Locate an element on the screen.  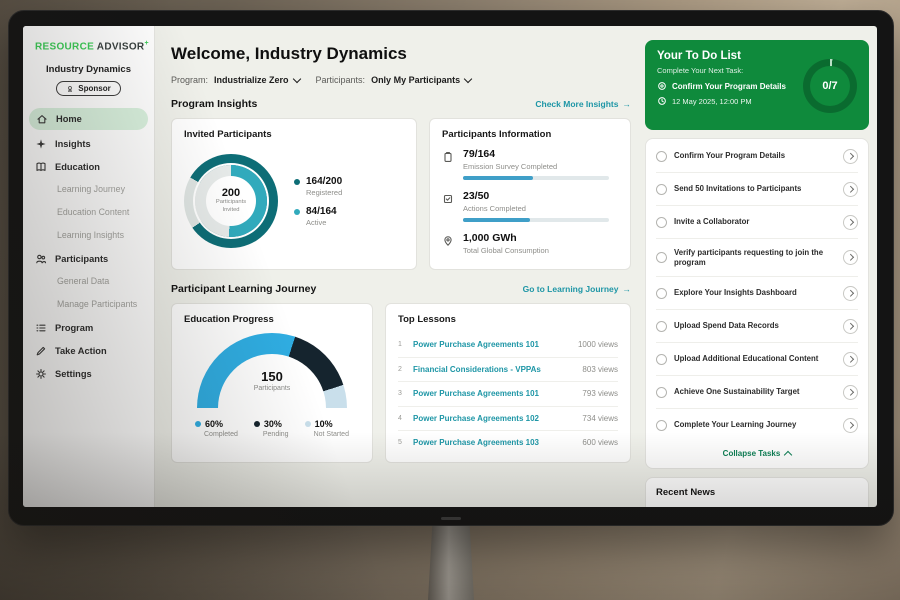
page-title: Welcome, Industry Dynamics is located at coordinates (289, 53).